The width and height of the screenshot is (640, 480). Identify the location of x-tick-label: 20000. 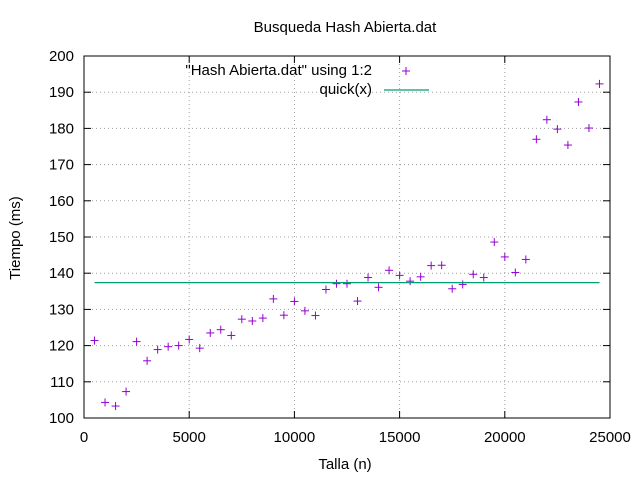
(505, 437).